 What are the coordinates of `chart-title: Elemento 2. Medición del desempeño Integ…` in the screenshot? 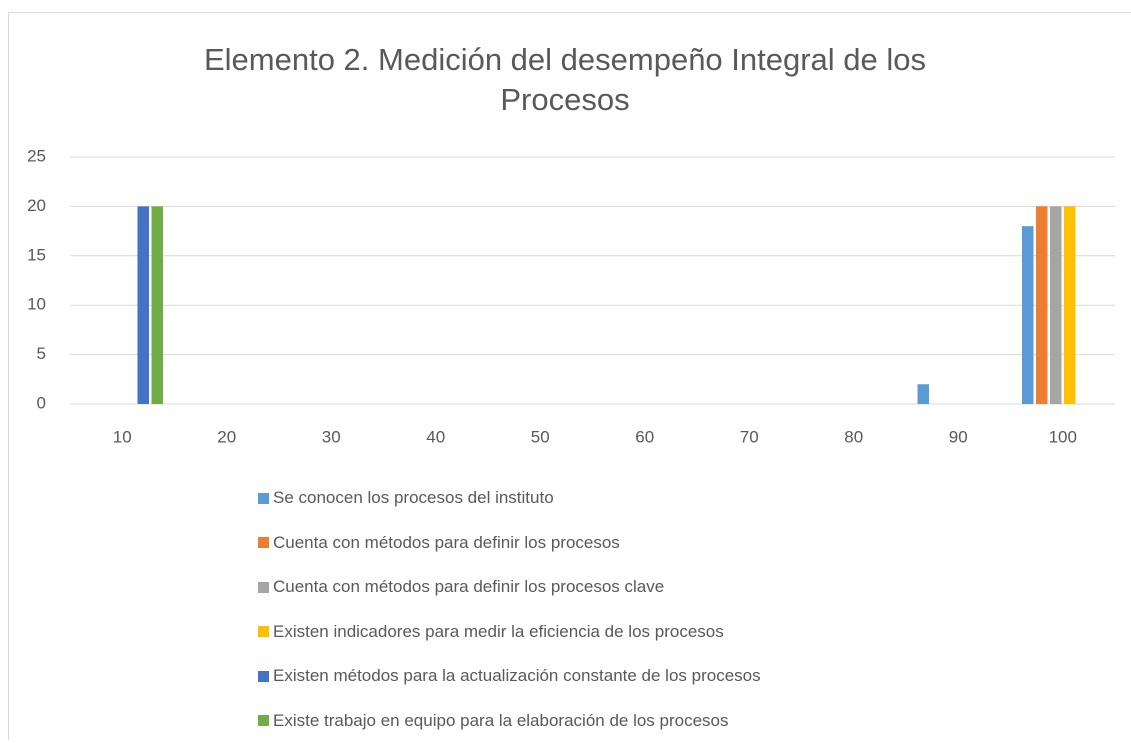 It's located at (565, 80).